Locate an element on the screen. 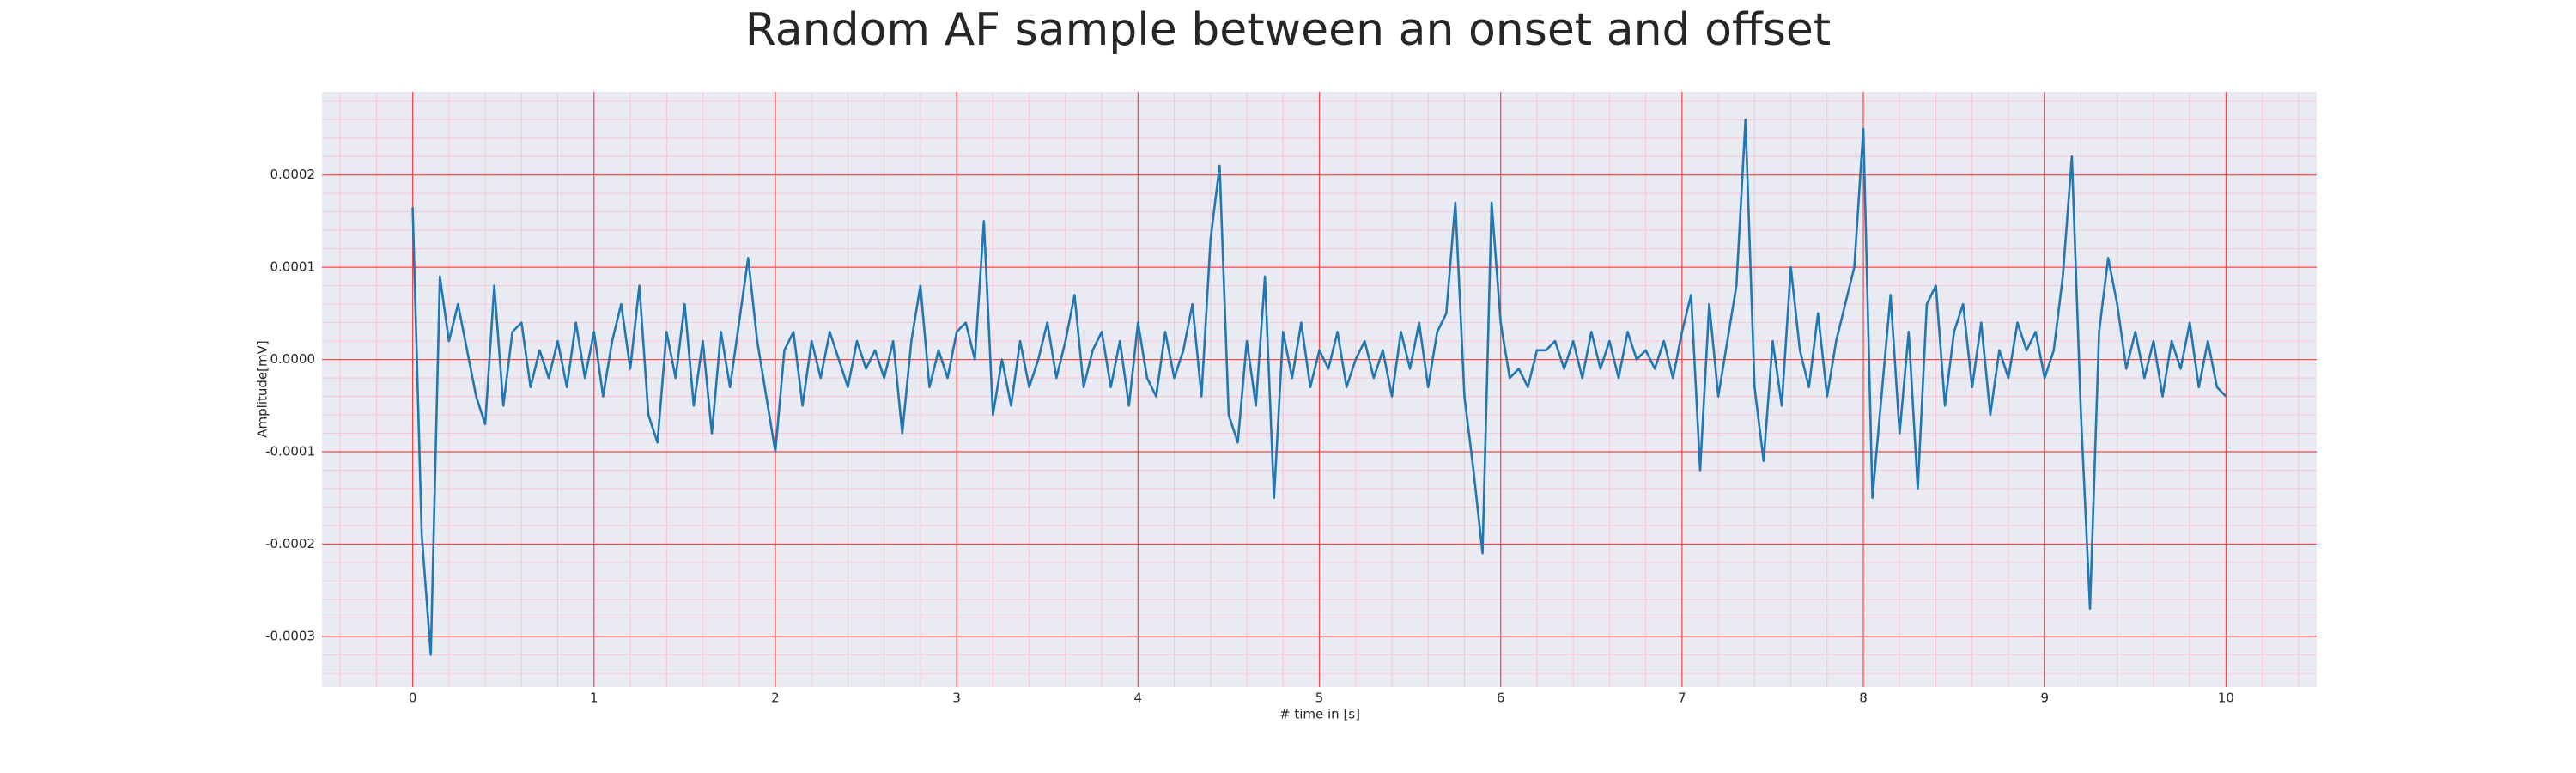 Image resolution: width=2576 pixels, height=773 pixels. x-tick-label: 8 is located at coordinates (1864, 698).